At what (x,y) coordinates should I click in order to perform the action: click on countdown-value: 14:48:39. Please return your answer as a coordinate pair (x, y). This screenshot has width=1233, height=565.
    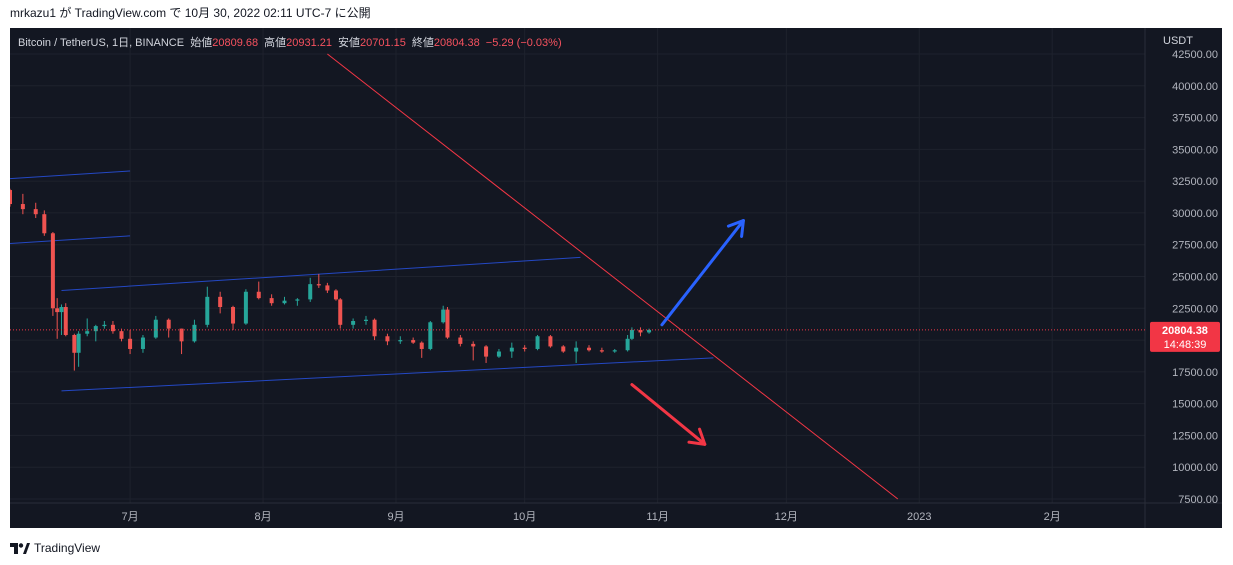
    Looking at the image, I should click on (1185, 345).